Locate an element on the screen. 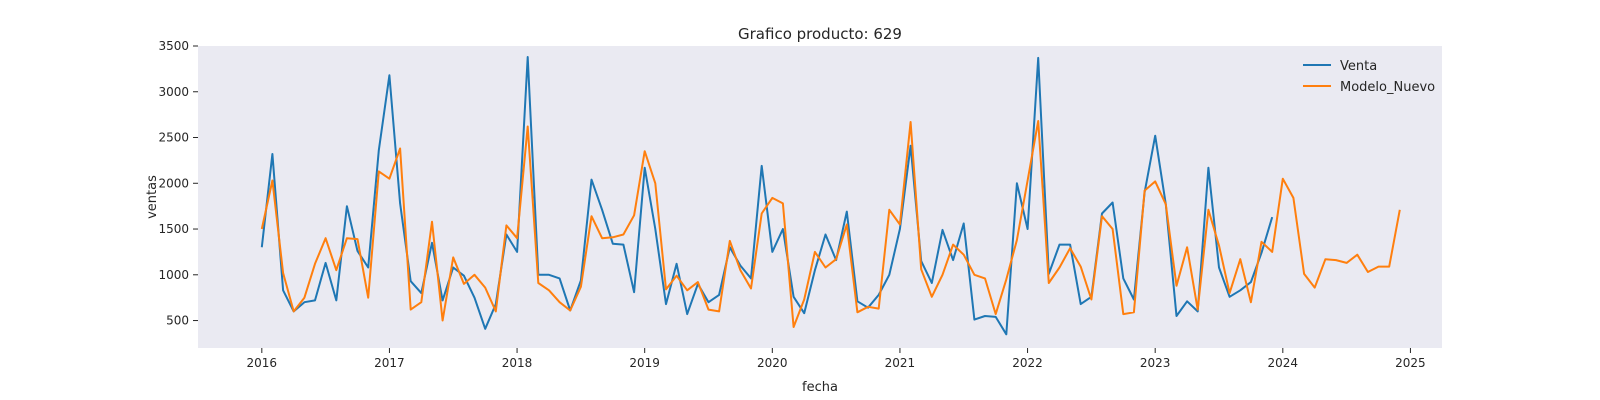 The width and height of the screenshot is (1600, 400). legend: Venta Modelo_Nuevo is located at coordinates (1369, 77).